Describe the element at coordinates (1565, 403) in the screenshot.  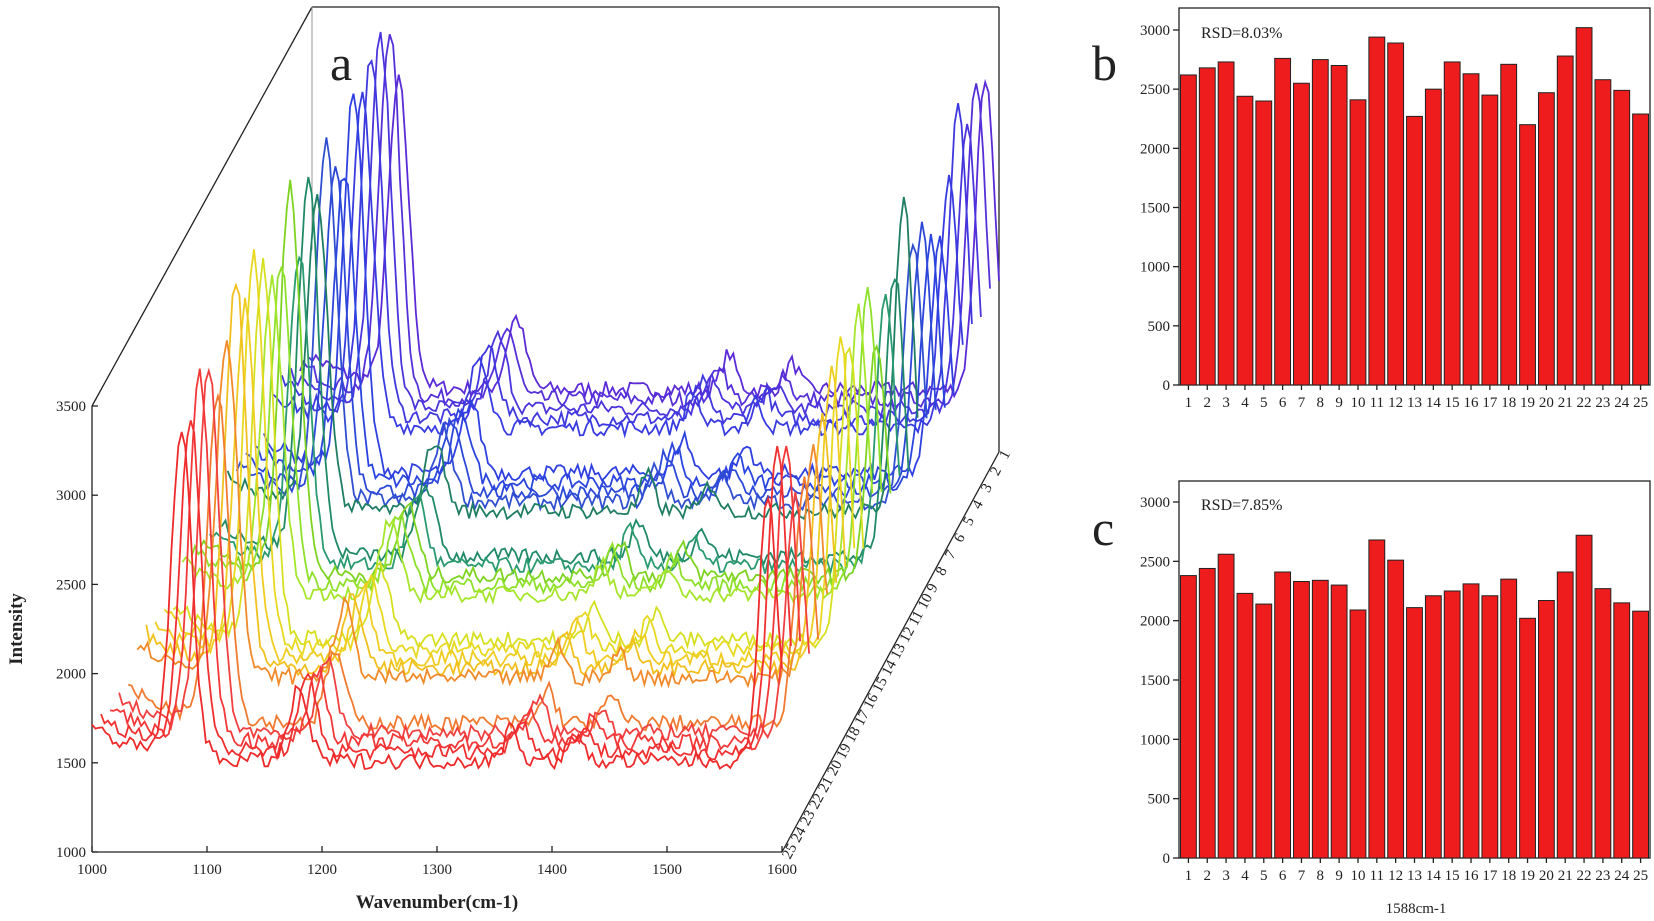
I see `x-tick-label: 21` at that location.